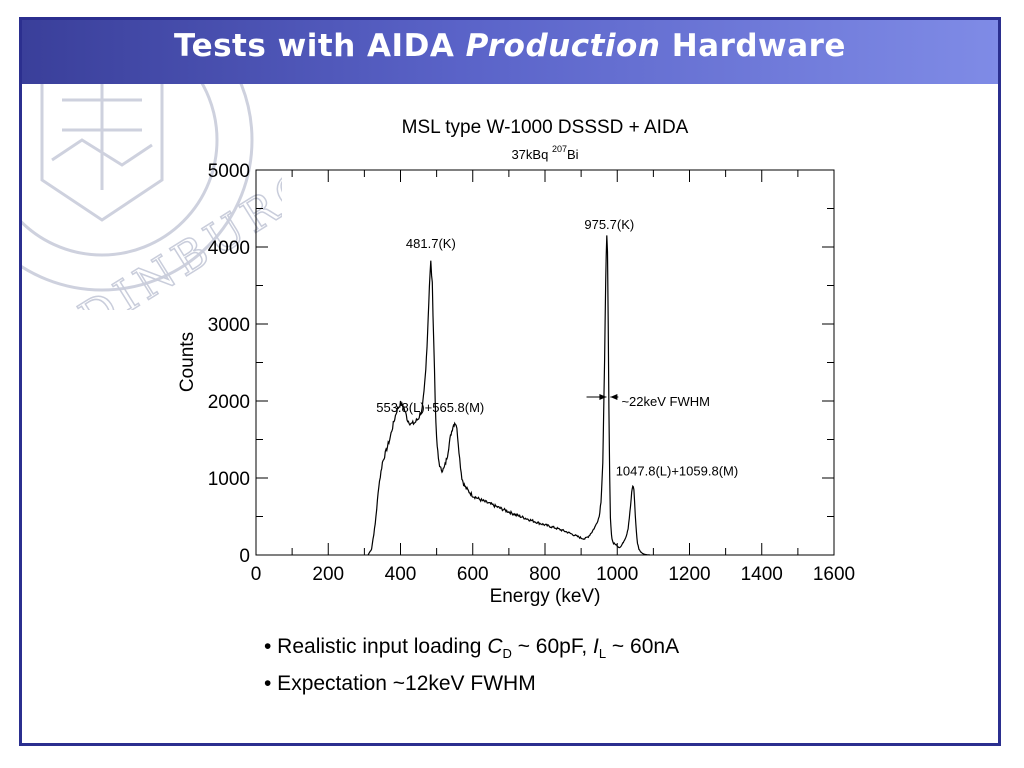  Describe the element at coordinates (229, 171) in the screenshot. I see `y-tick-label: 5000` at that location.